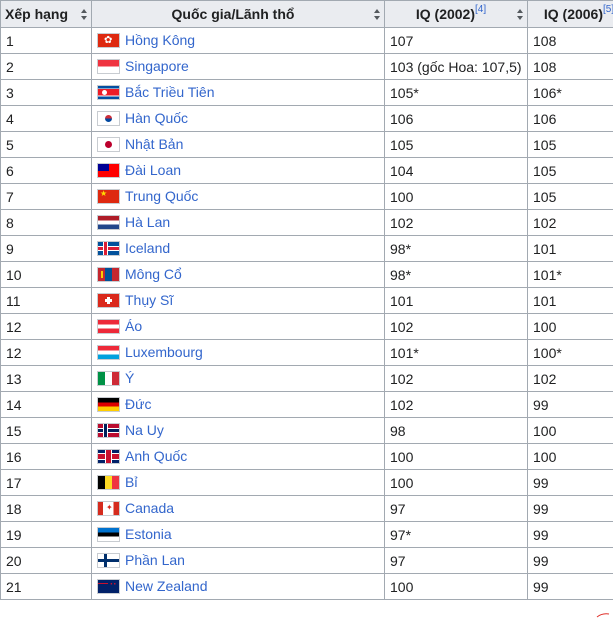 The image size is (613, 621). Describe the element at coordinates (108, 92) in the screenshot. I see `flag-kp-icon` at that location.